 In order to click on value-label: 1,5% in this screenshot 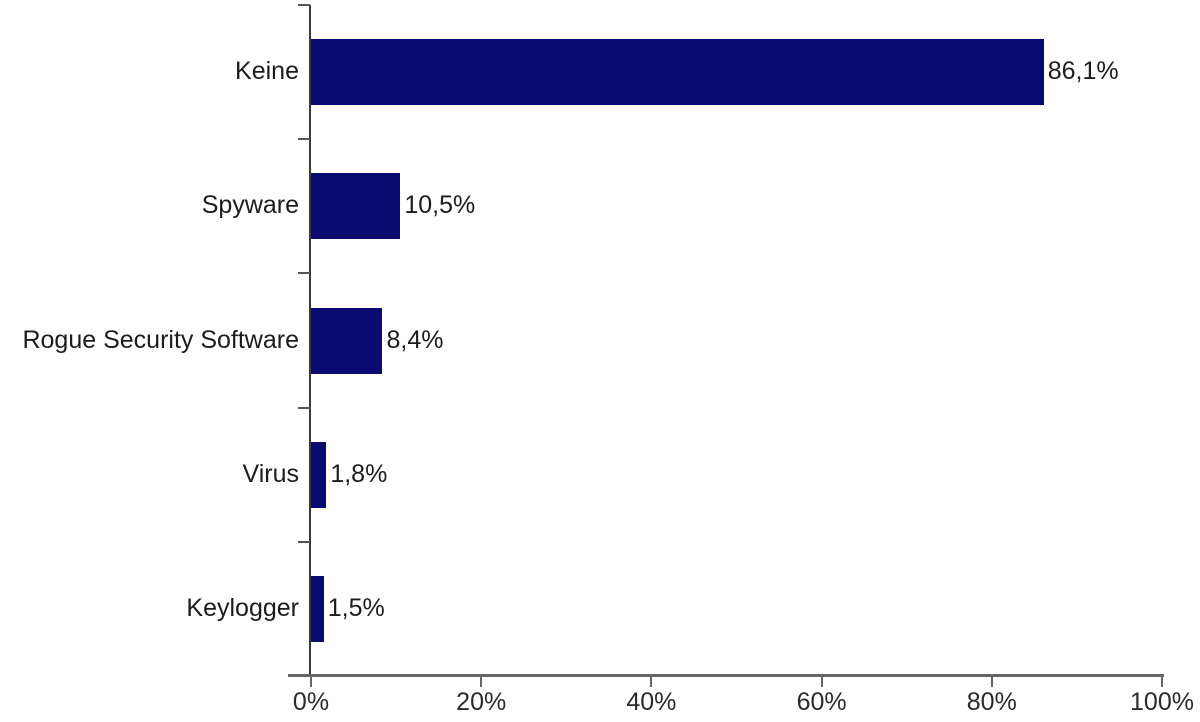, I will do `click(356, 607)`.